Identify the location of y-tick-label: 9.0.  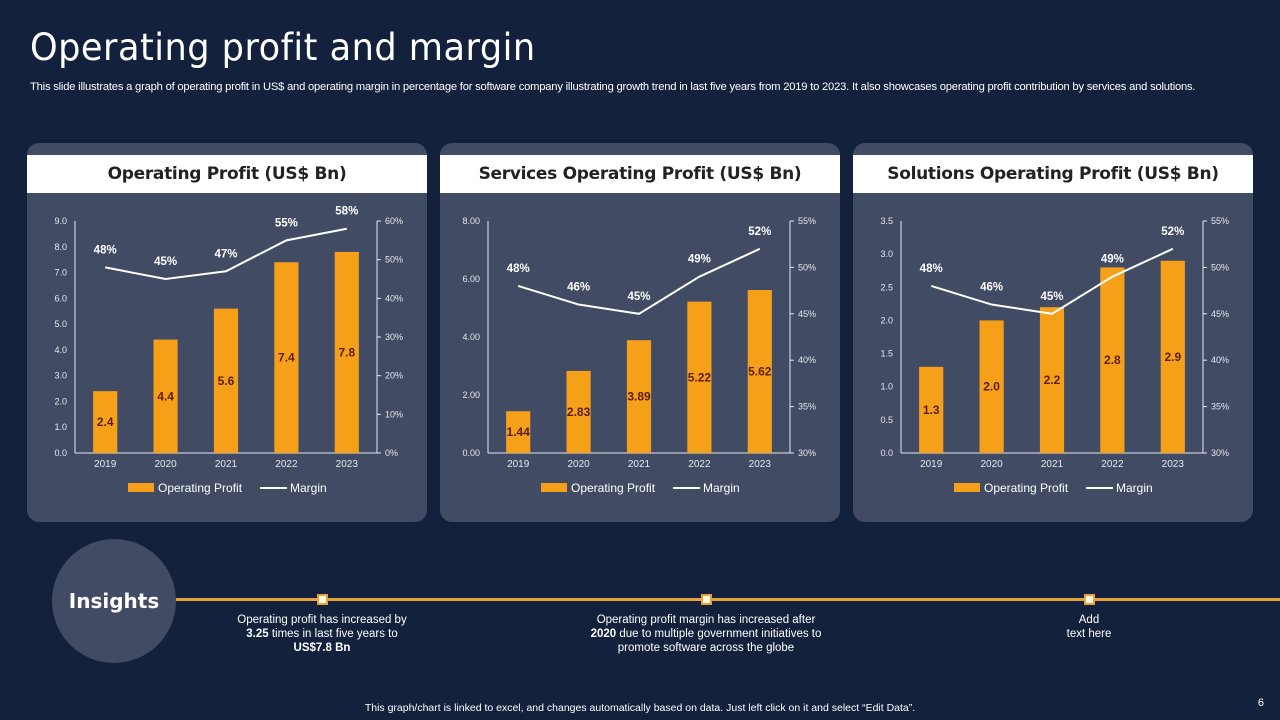
(60, 221).